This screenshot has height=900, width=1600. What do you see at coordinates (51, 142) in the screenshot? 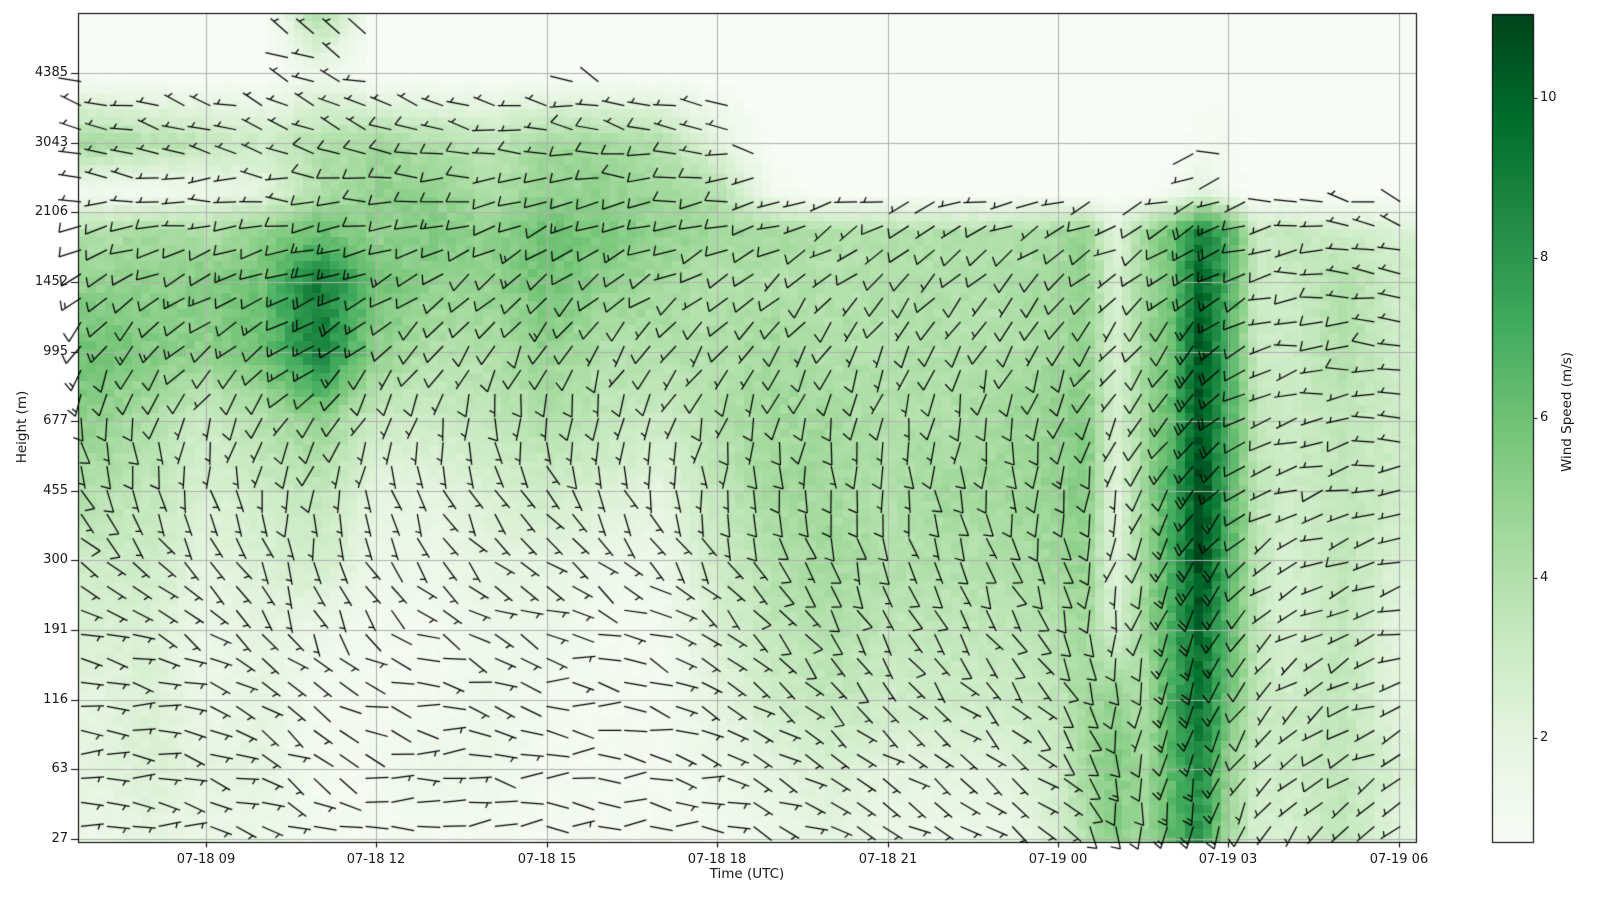
I see `y-tick-label-3043: 3043` at bounding box center [51, 142].